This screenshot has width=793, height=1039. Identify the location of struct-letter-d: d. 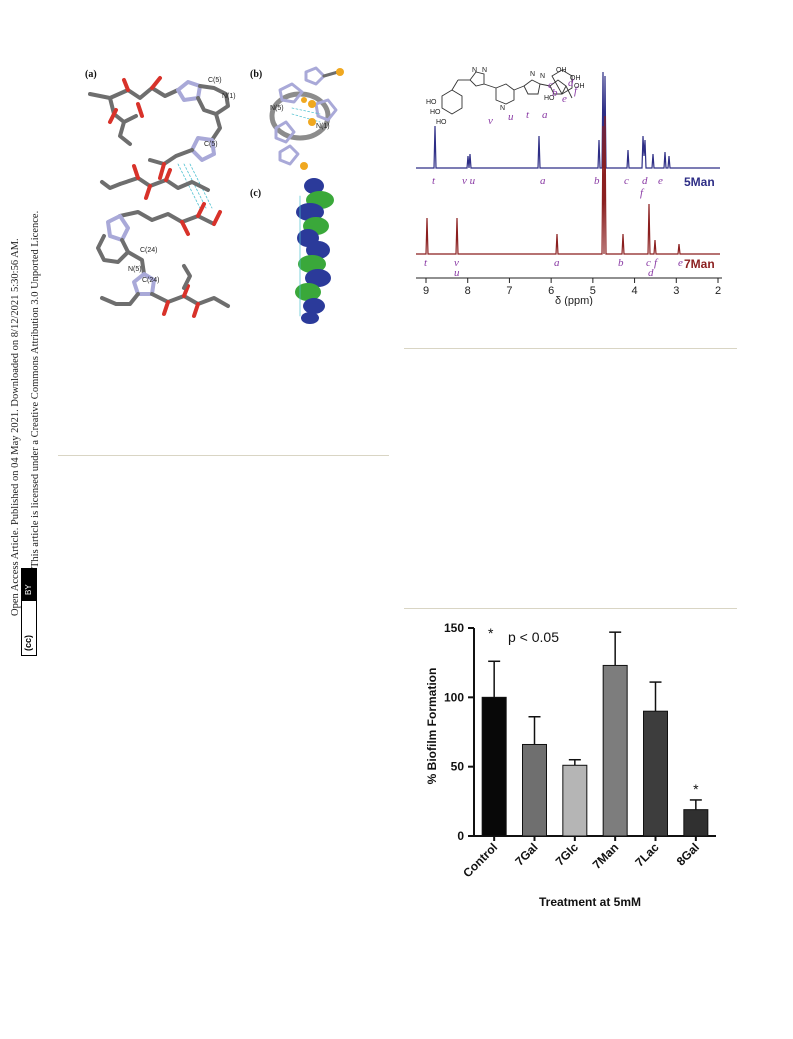
(571, 83).